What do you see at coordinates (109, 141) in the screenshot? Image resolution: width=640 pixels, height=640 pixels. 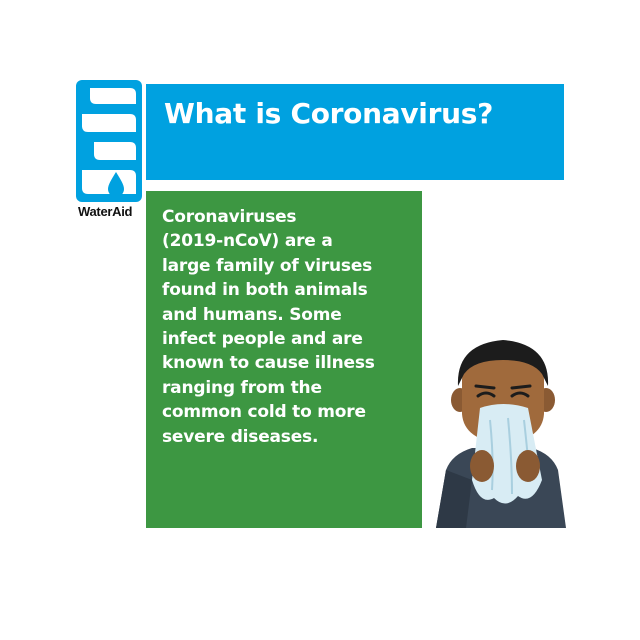 I see `wateraid-drop-logo-icon` at bounding box center [109, 141].